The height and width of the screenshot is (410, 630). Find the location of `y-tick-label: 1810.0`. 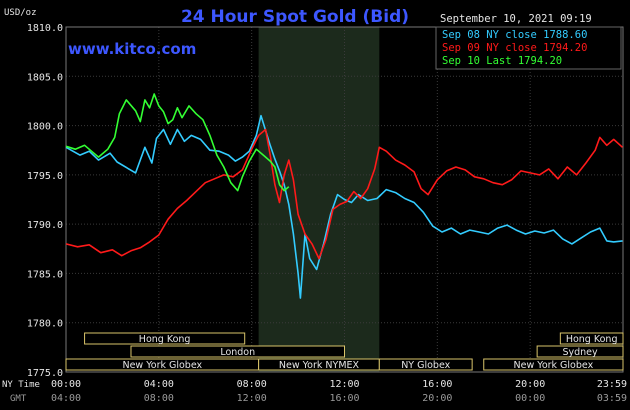

y-tick-label: 1810.0 is located at coordinates (45, 28).